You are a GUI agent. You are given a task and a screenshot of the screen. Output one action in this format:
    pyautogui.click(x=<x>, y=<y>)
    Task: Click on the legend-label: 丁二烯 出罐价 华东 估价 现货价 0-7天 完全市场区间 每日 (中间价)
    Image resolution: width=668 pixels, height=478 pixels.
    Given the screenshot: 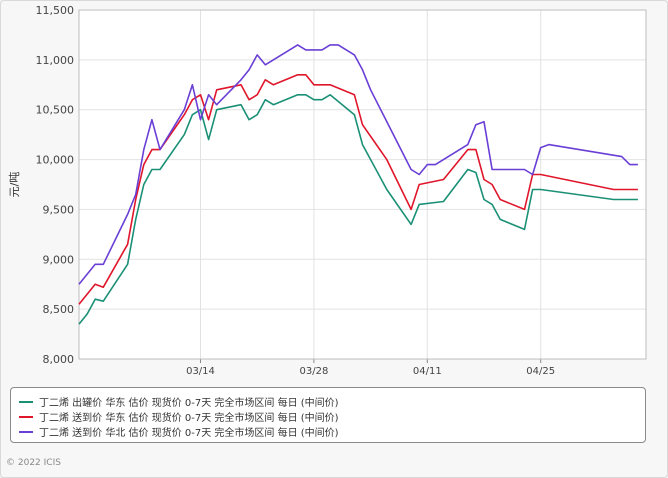 What is the action you would take?
    pyautogui.click(x=189, y=403)
    